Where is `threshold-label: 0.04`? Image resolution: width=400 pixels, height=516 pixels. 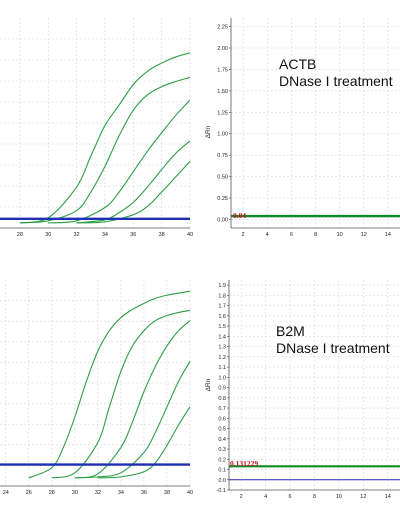 threshold-label: 0.04 is located at coordinates (239, 215).